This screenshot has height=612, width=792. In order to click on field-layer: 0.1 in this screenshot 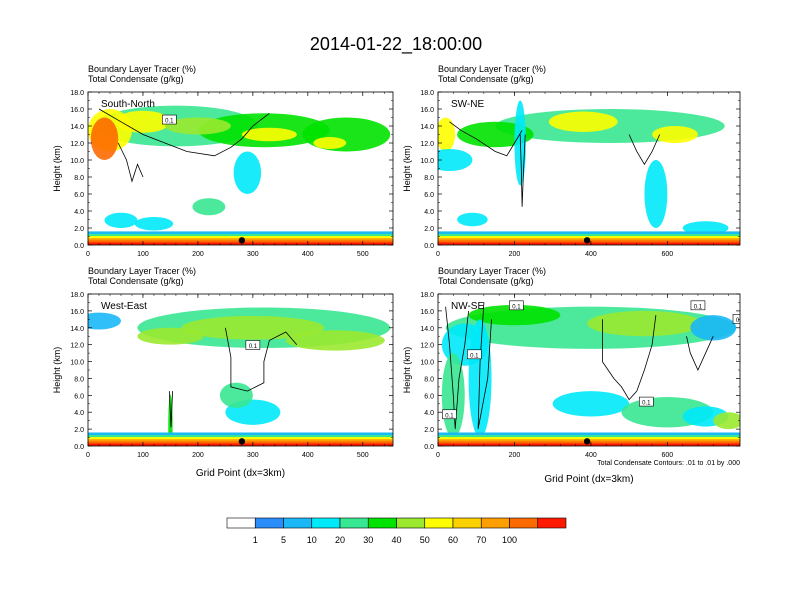, I will do `click(240, 168)`.